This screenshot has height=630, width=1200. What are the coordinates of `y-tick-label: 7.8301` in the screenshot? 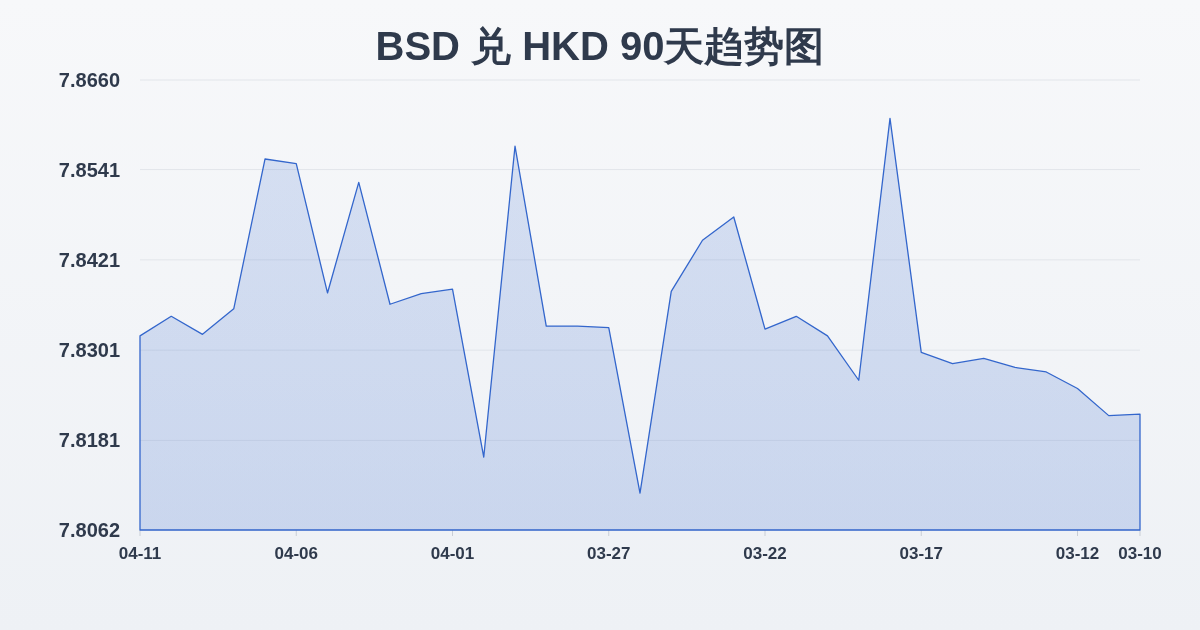 It's located at (89, 350).